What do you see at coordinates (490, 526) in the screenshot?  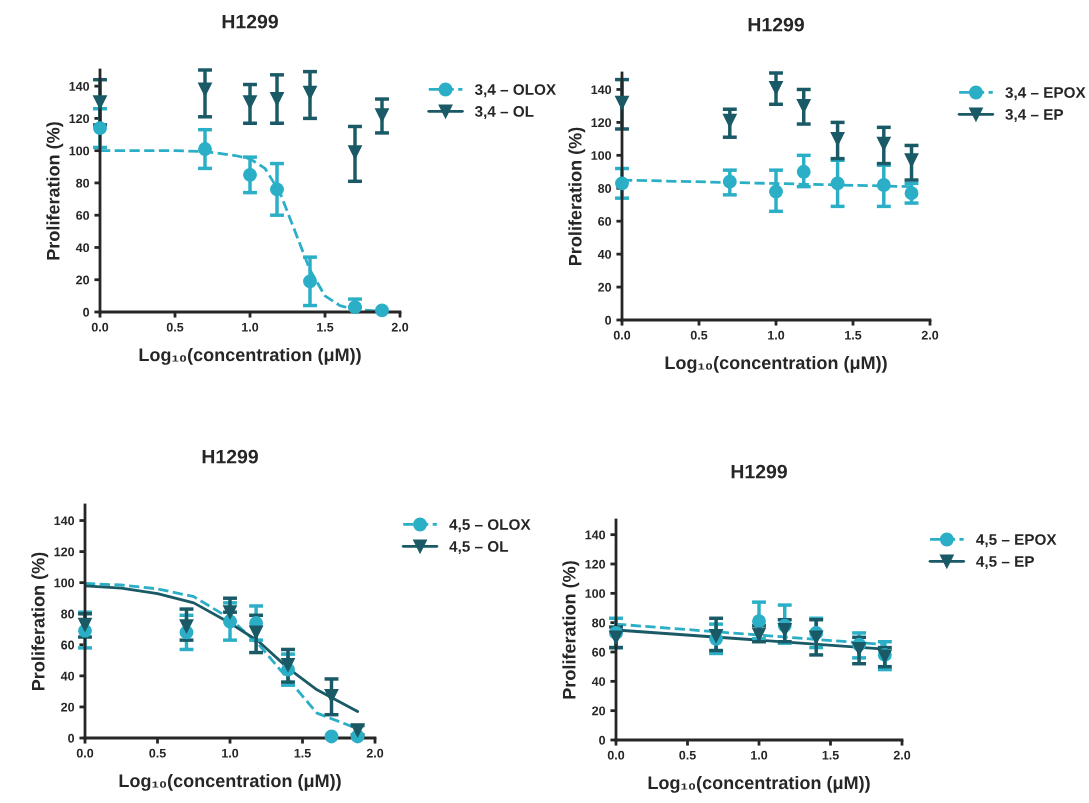 I see `legend-label: 4,5 – OLOX` at bounding box center [490, 526].